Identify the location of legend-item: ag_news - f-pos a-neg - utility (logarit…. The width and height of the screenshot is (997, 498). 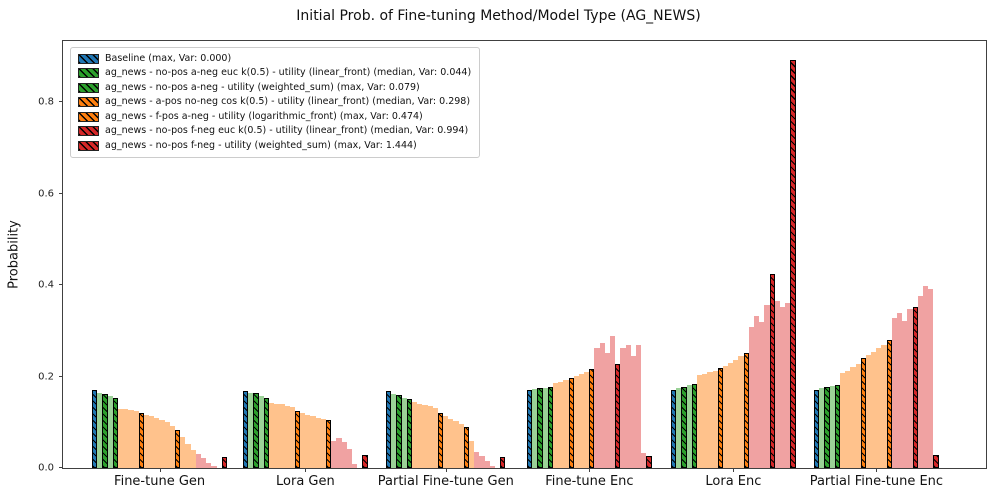
(274, 117).